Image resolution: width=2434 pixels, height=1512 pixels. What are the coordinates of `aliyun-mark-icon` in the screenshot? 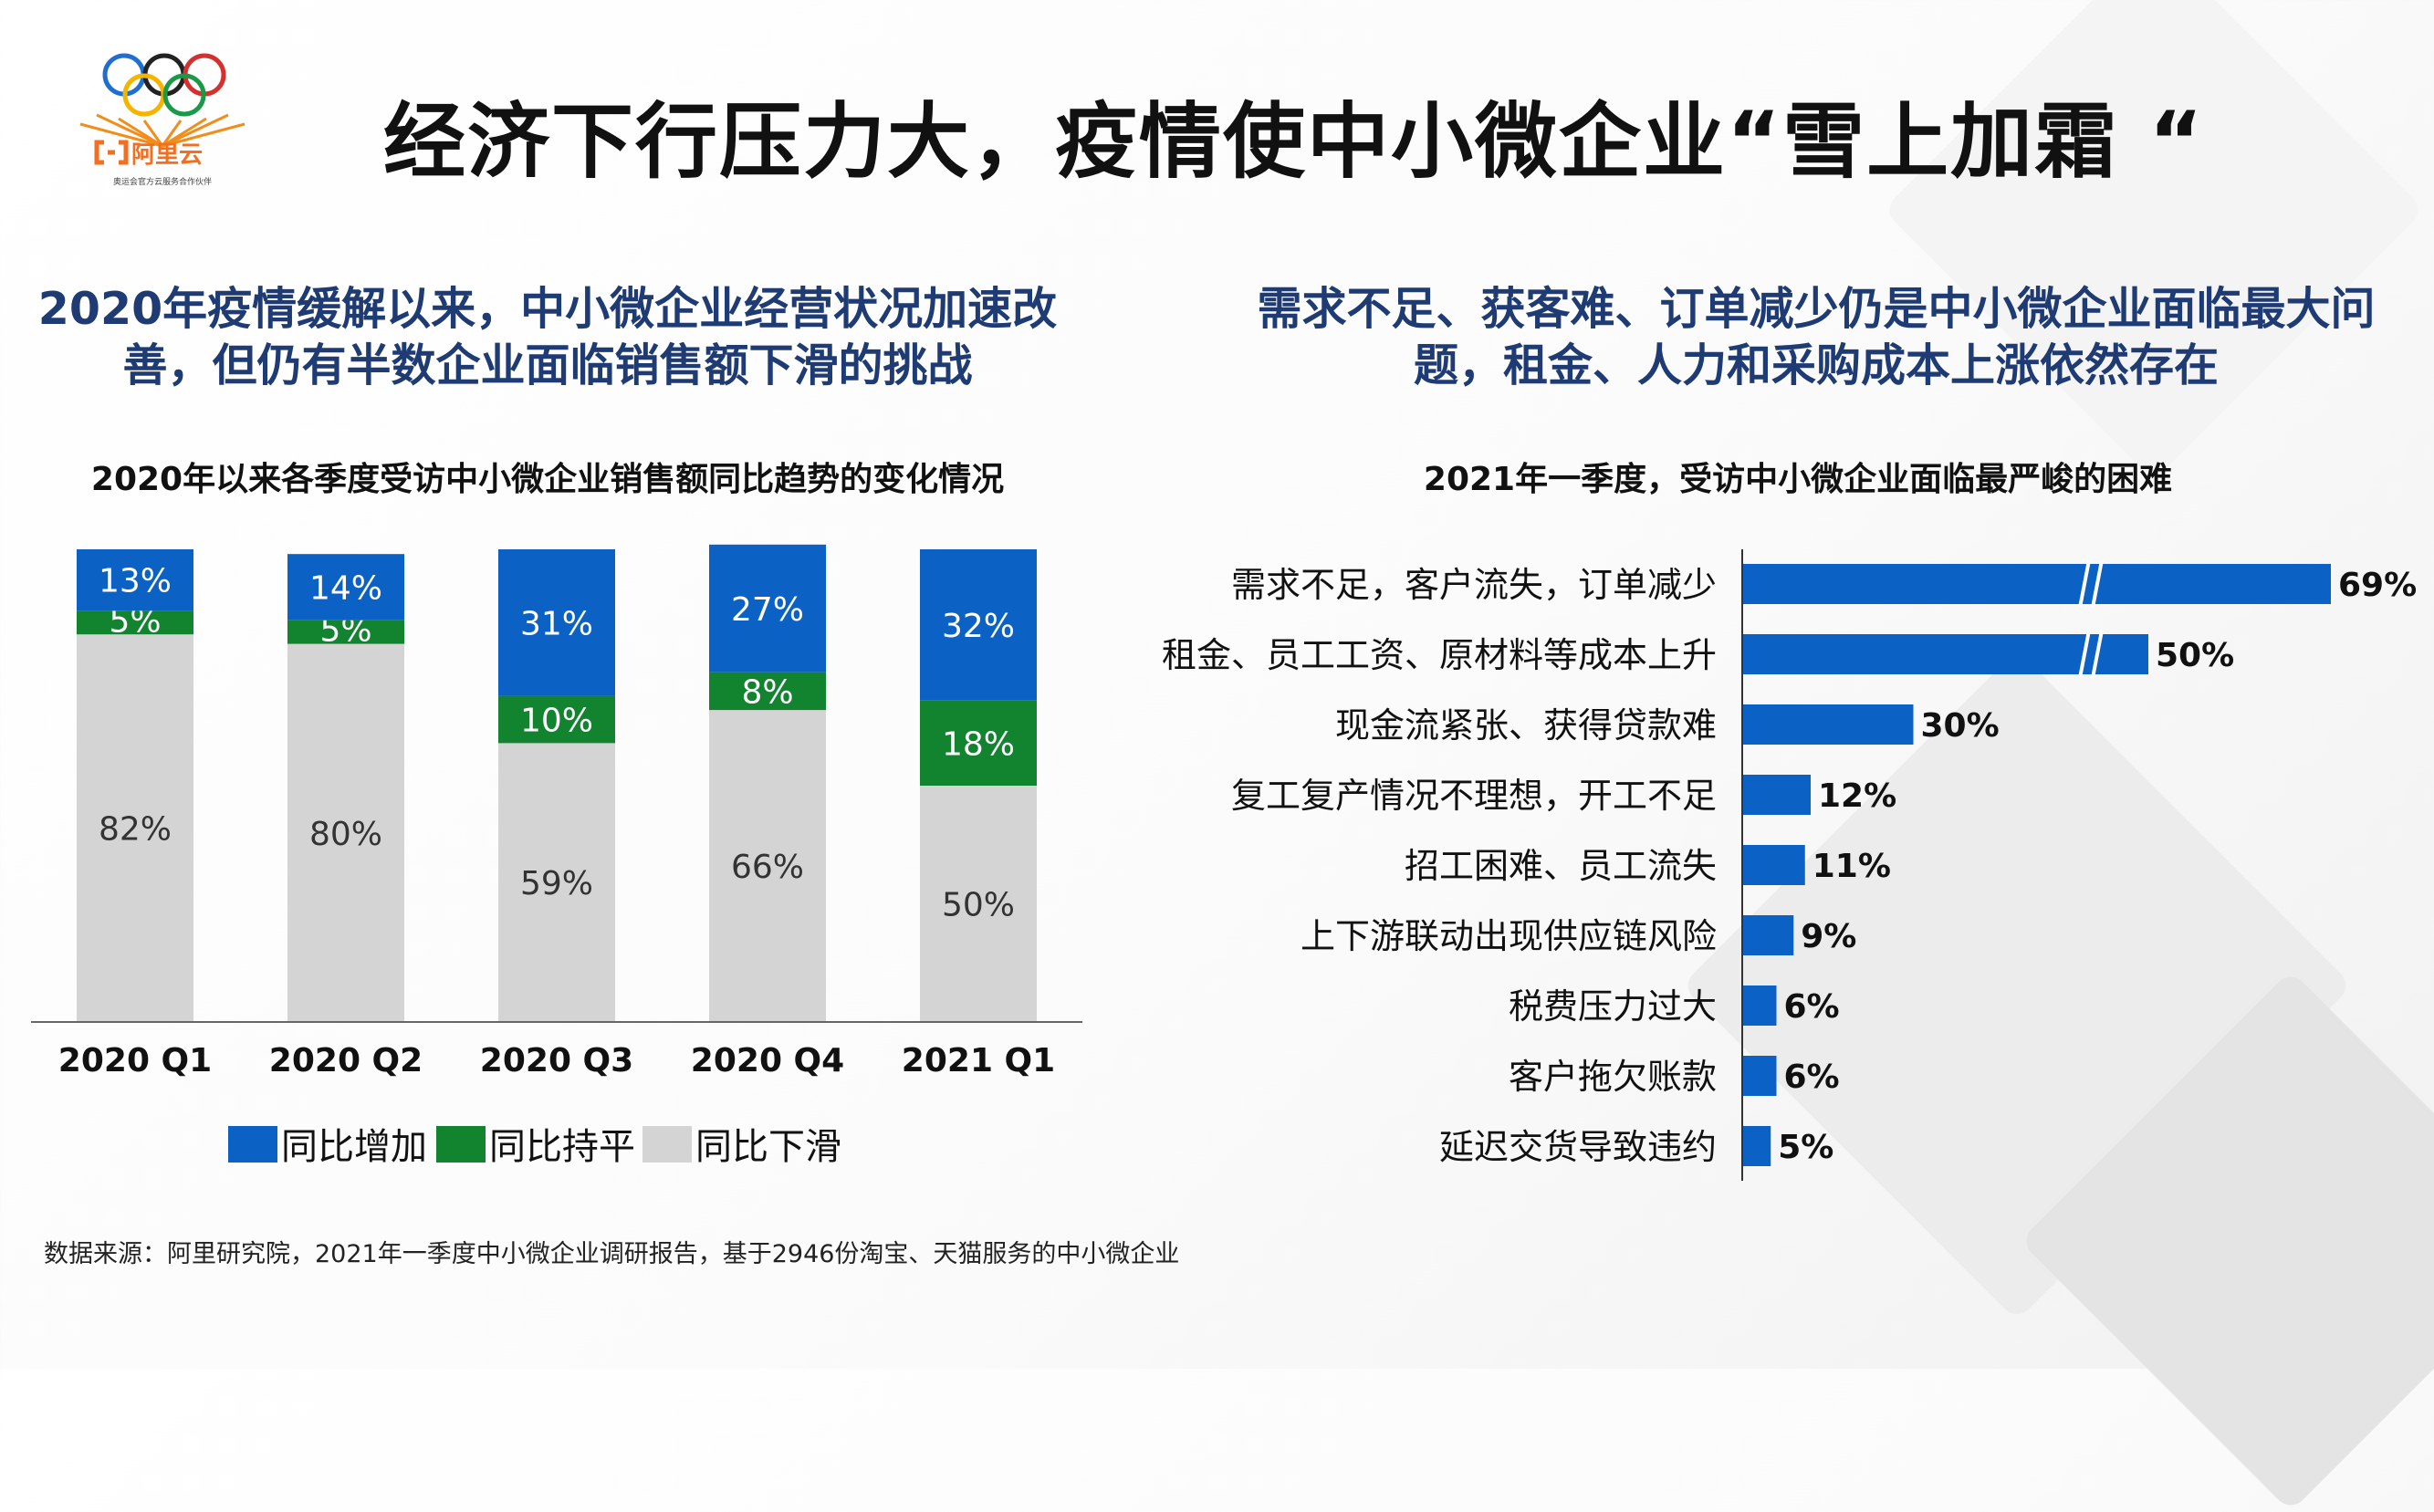 It's located at (111, 152).